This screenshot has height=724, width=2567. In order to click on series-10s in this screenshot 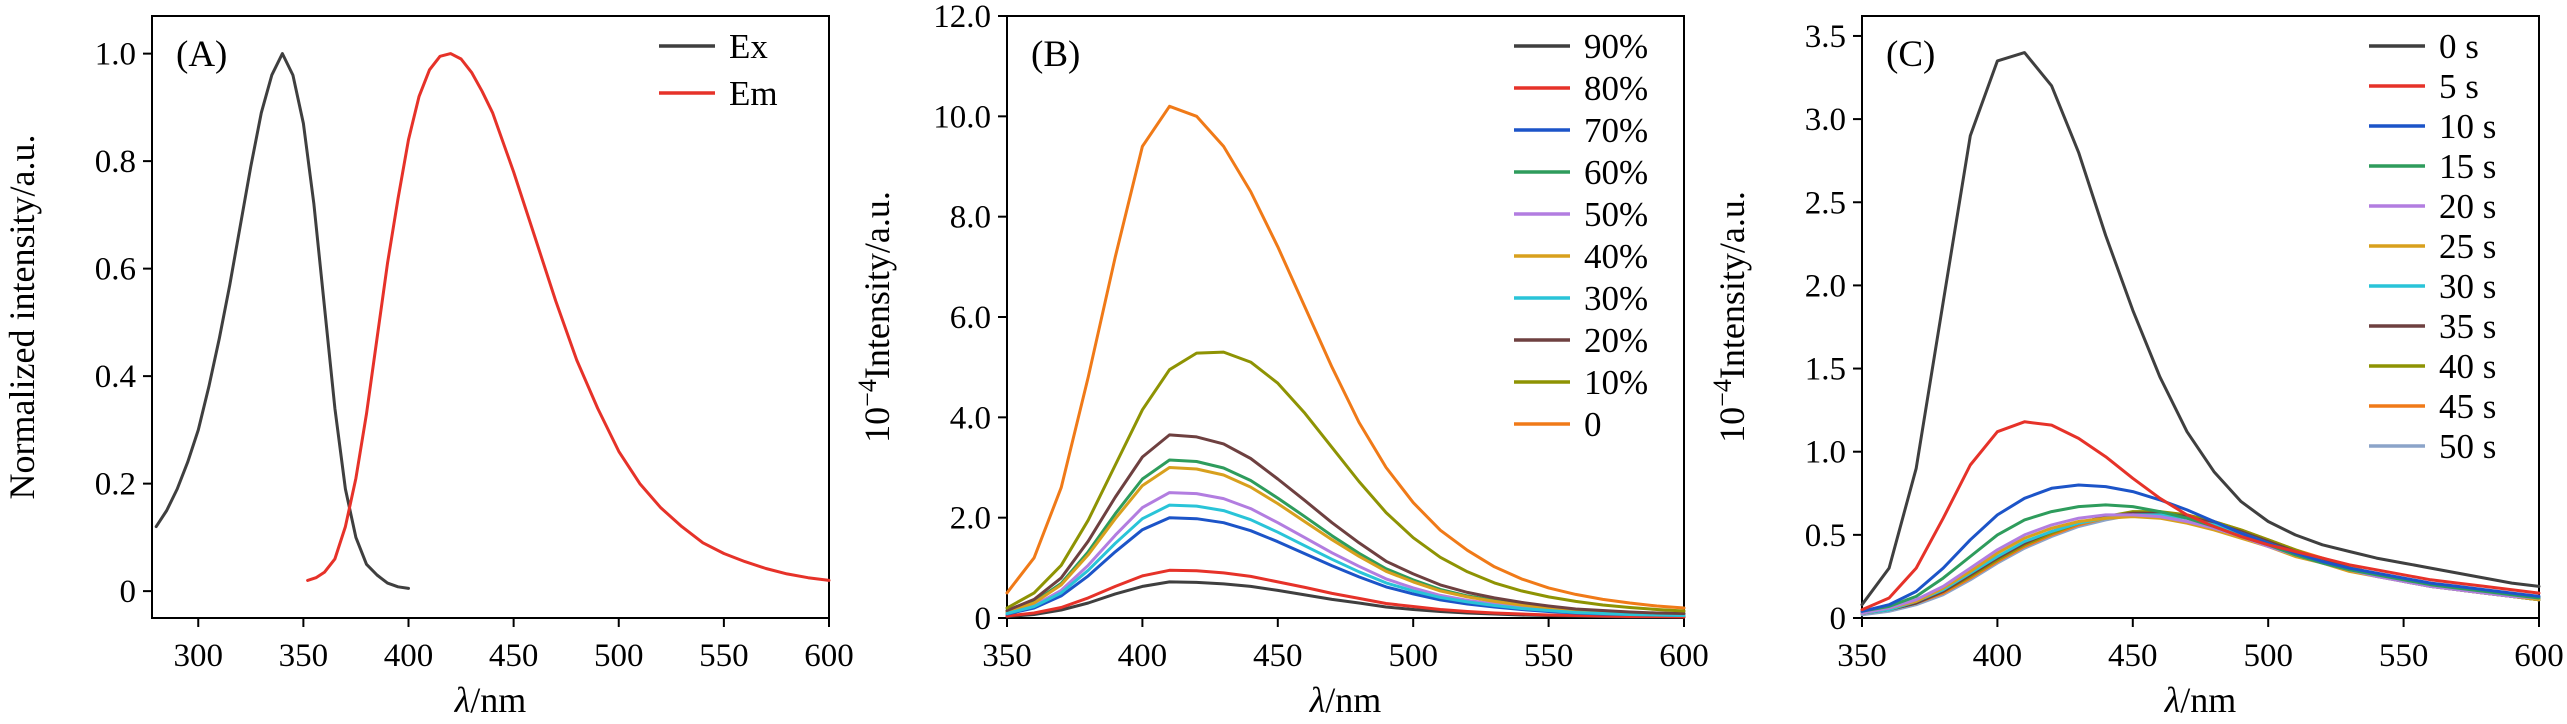, I will do `click(2200, 548)`.